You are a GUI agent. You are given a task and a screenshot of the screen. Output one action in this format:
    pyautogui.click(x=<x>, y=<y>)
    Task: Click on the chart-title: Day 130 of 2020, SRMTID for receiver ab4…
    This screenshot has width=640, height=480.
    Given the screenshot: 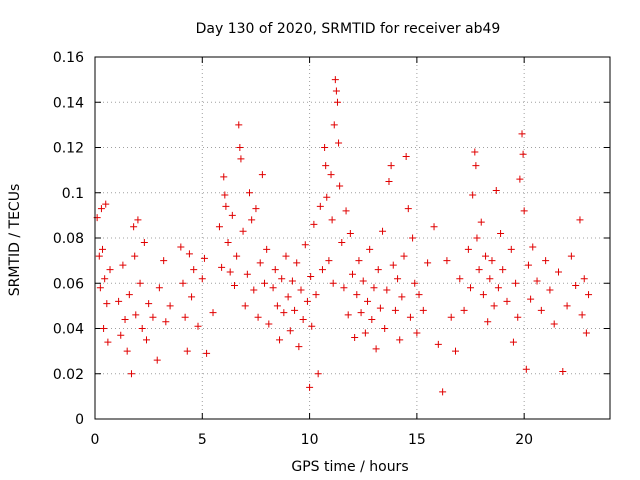 What is the action you would take?
    pyautogui.click(x=348, y=29)
    